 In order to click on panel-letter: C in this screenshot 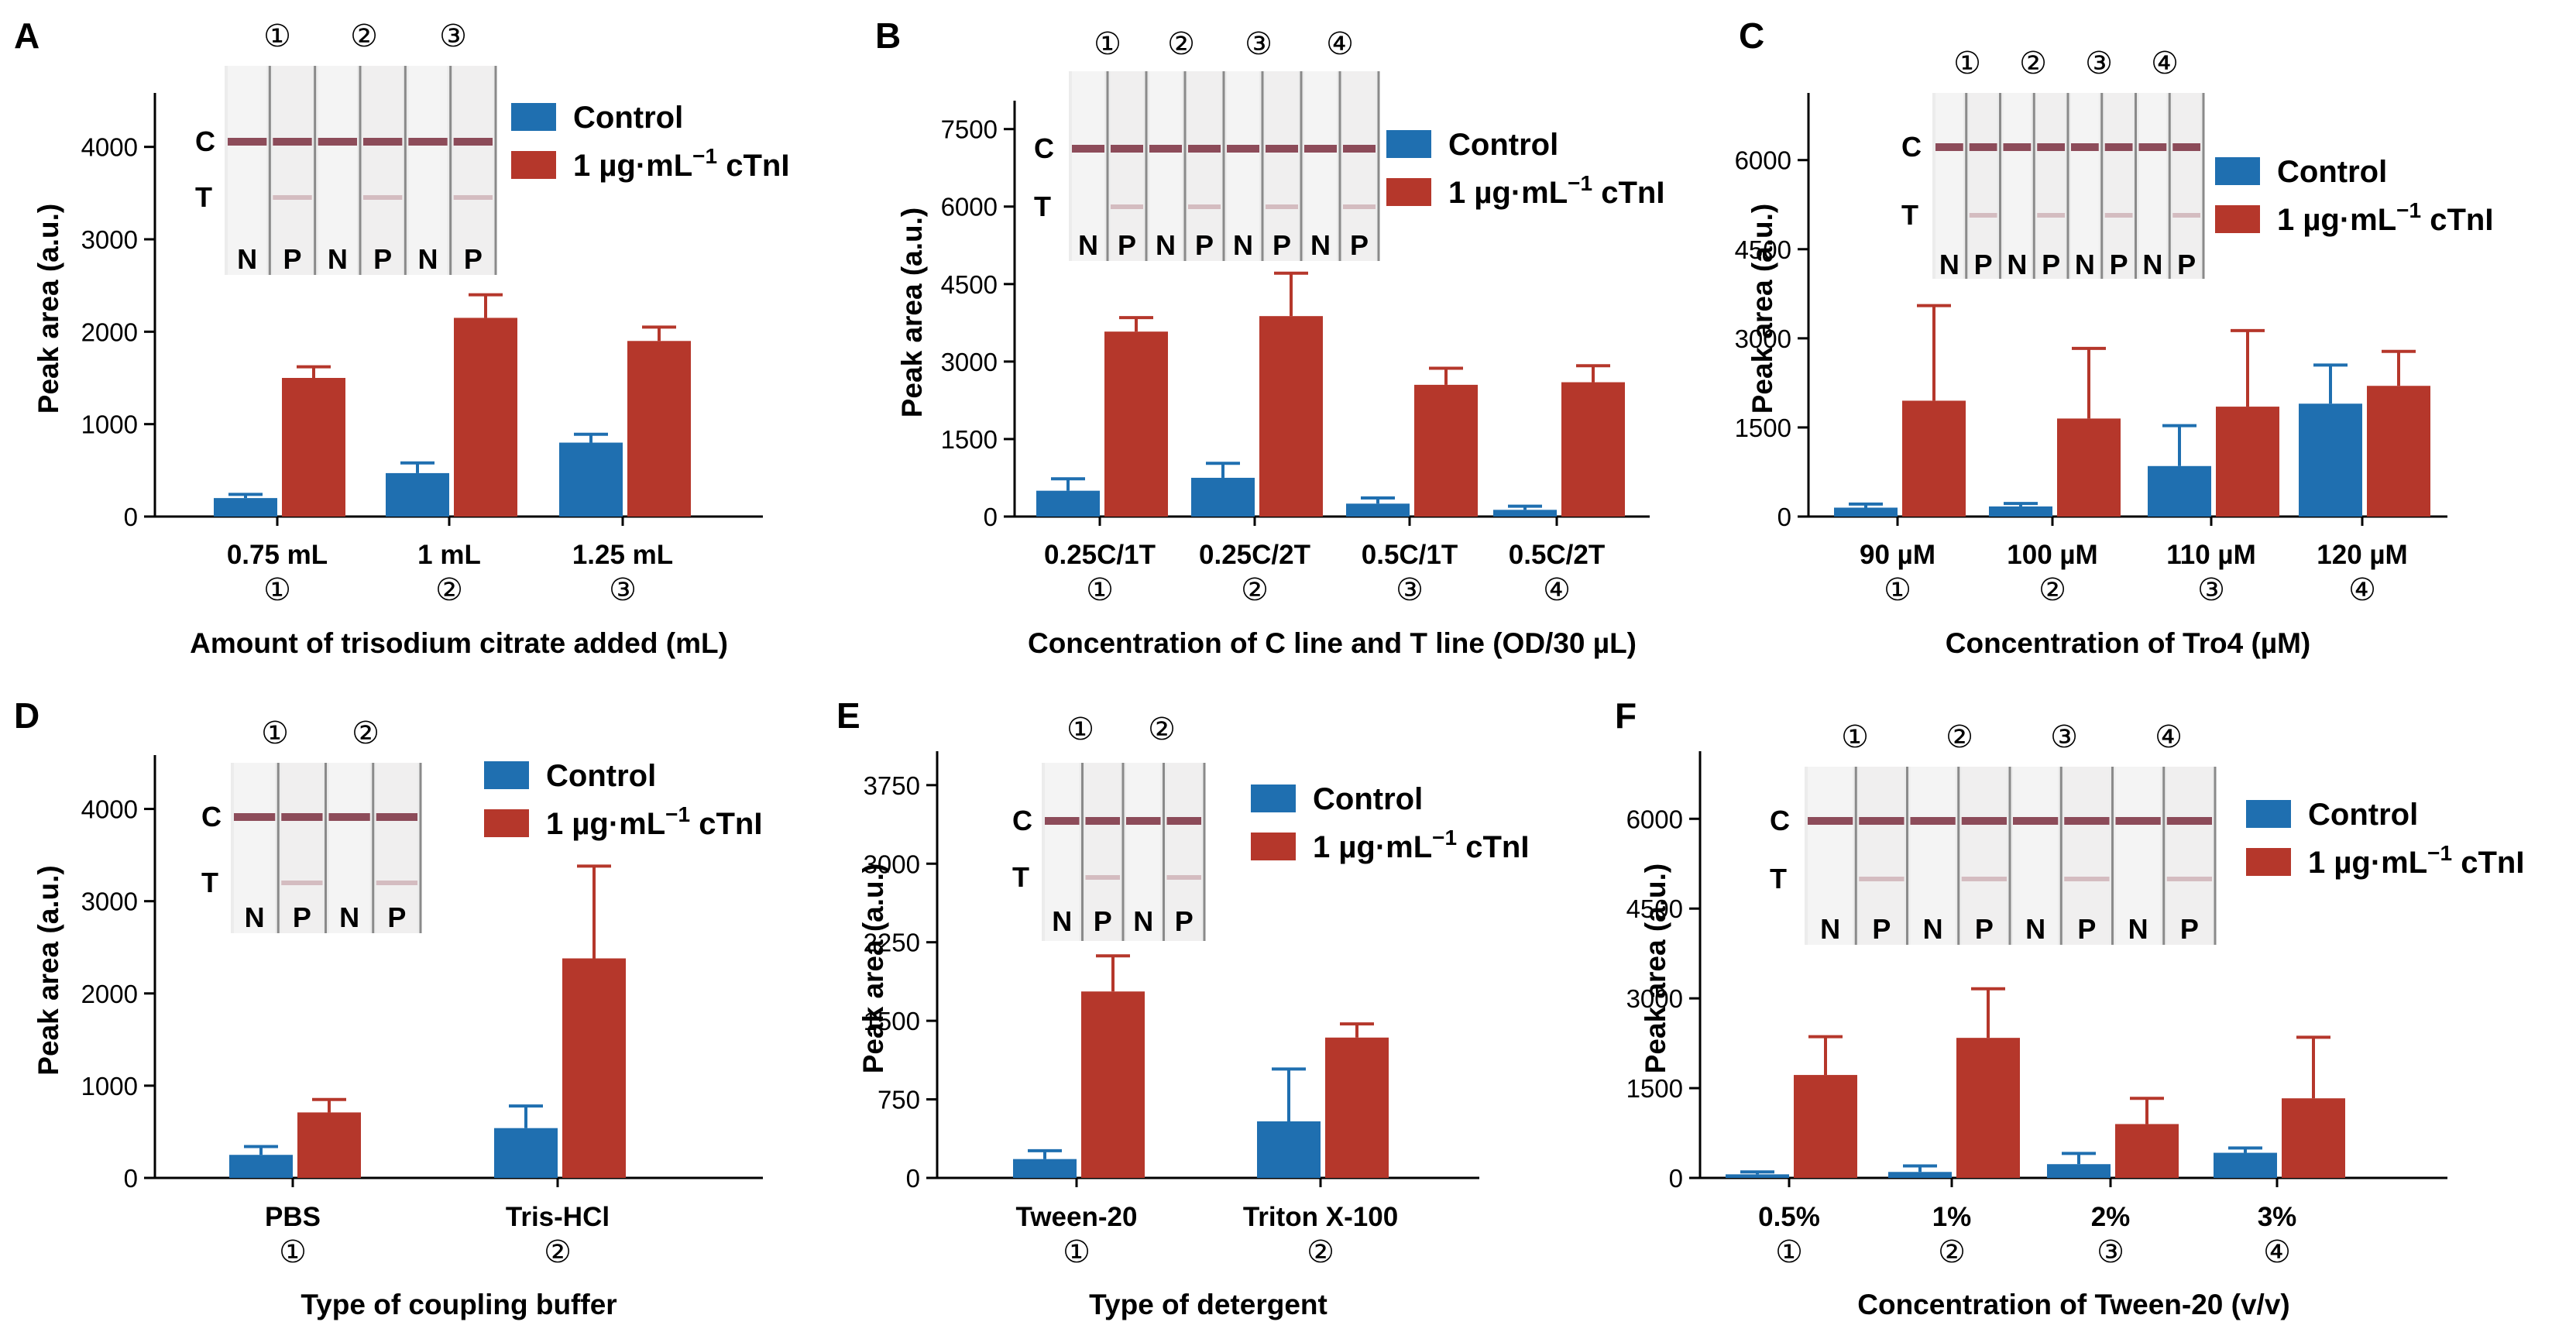, I will do `click(1751, 35)`.